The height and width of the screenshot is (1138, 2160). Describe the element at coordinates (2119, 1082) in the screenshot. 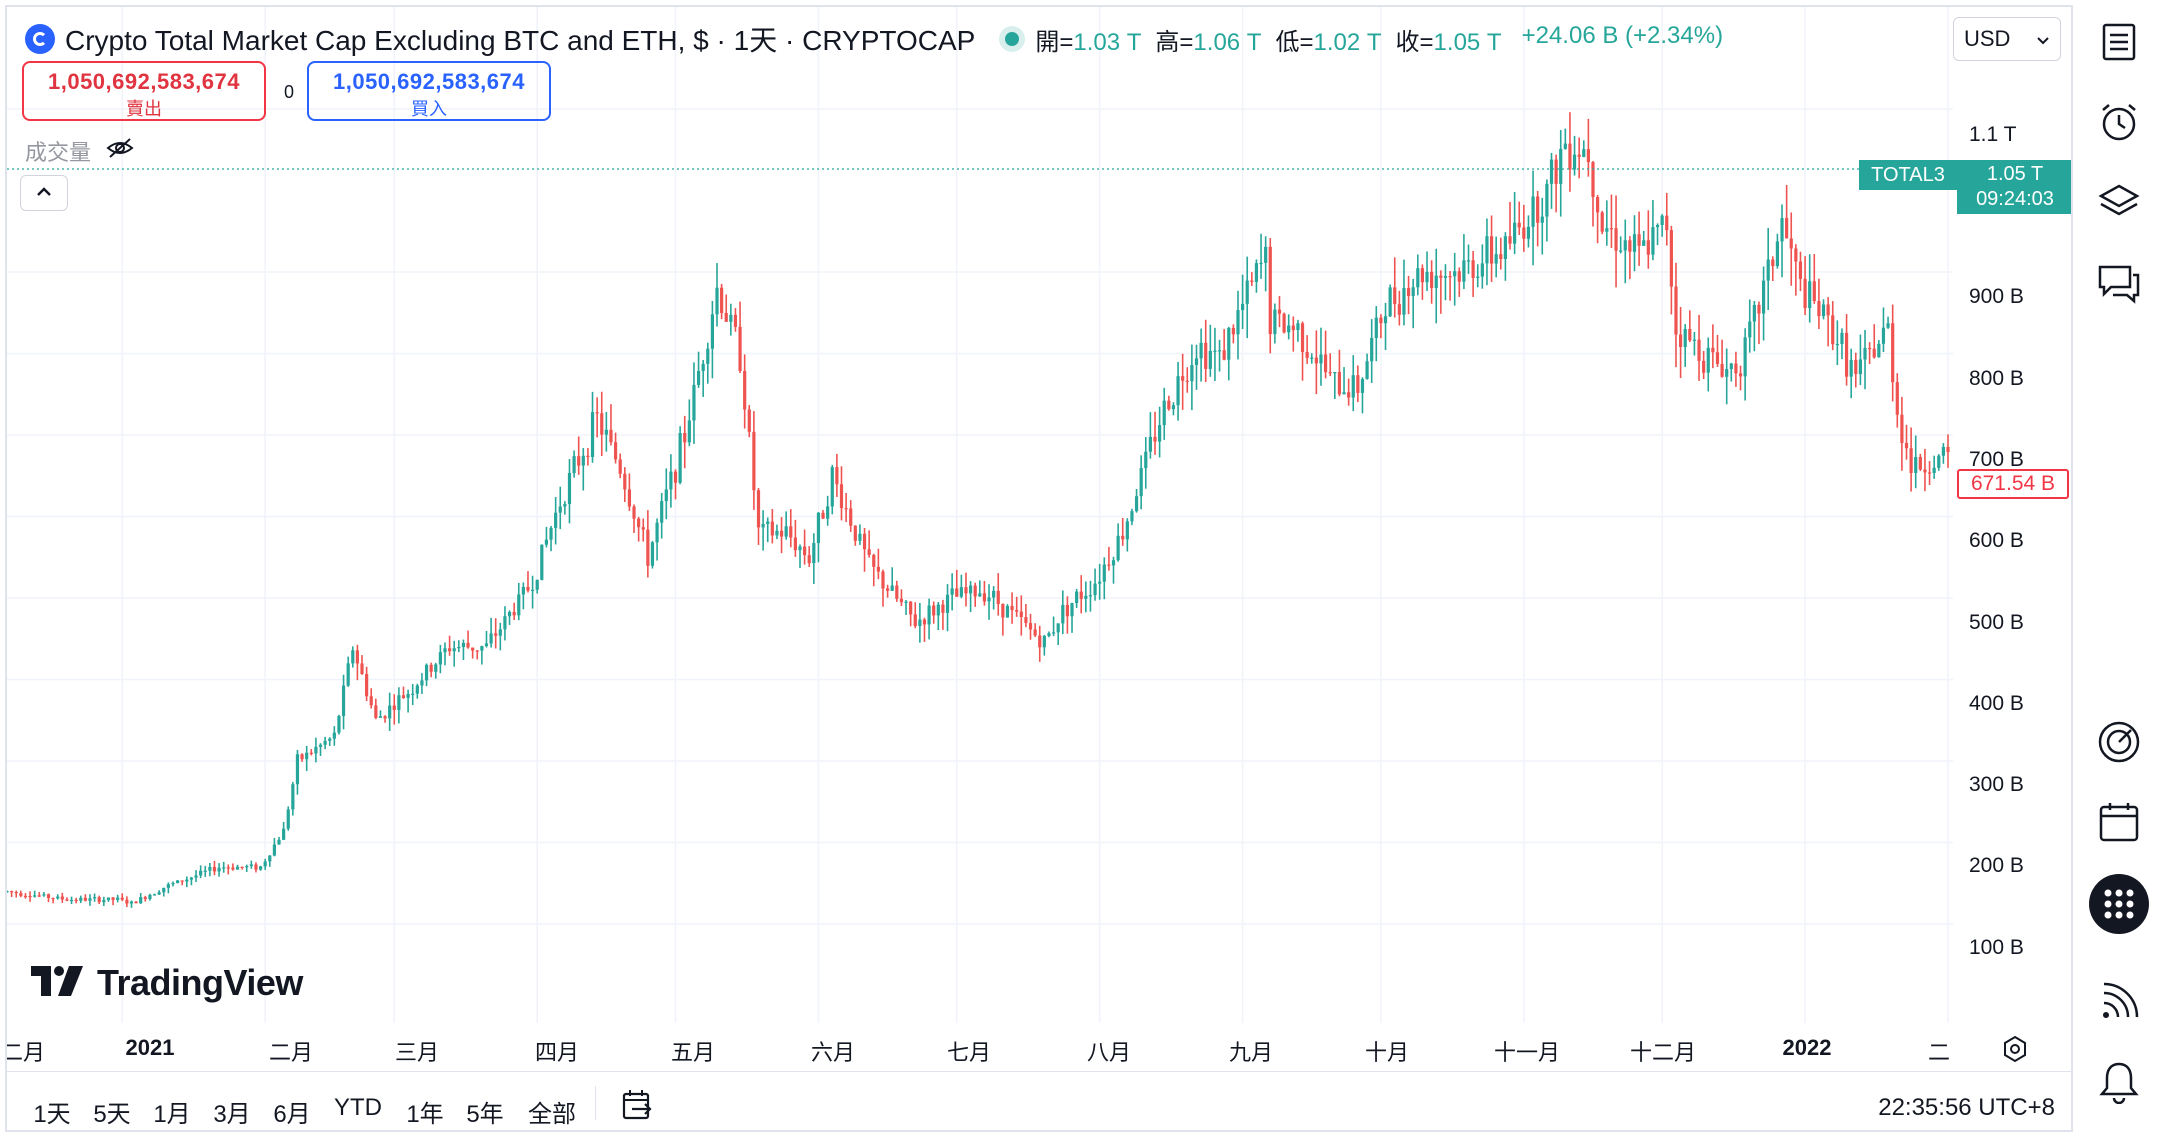

I see `bell-icon` at that location.